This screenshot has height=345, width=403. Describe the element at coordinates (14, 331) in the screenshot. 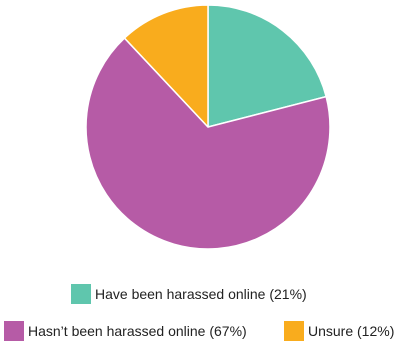

I see `legend-swatch-not-harassed` at that location.